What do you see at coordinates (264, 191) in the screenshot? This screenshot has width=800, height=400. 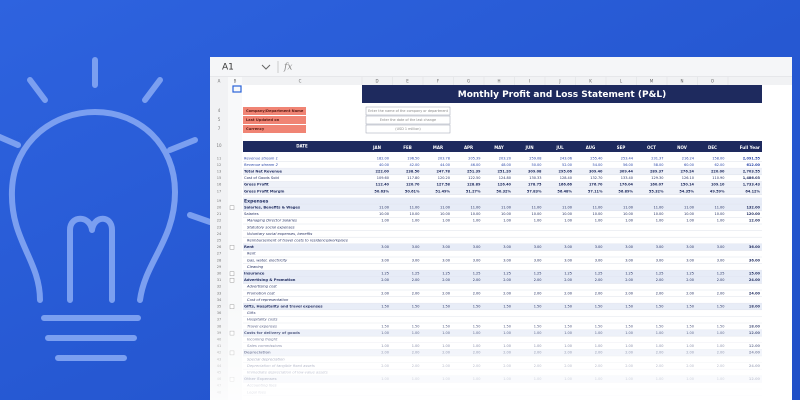 I see `row-label: Gross Profit Margin` at bounding box center [264, 191].